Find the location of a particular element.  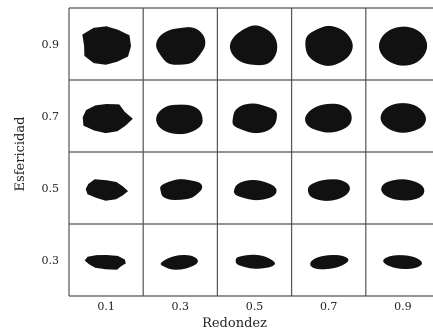

y-tick-label: 0.5 is located at coordinates (51, 188).